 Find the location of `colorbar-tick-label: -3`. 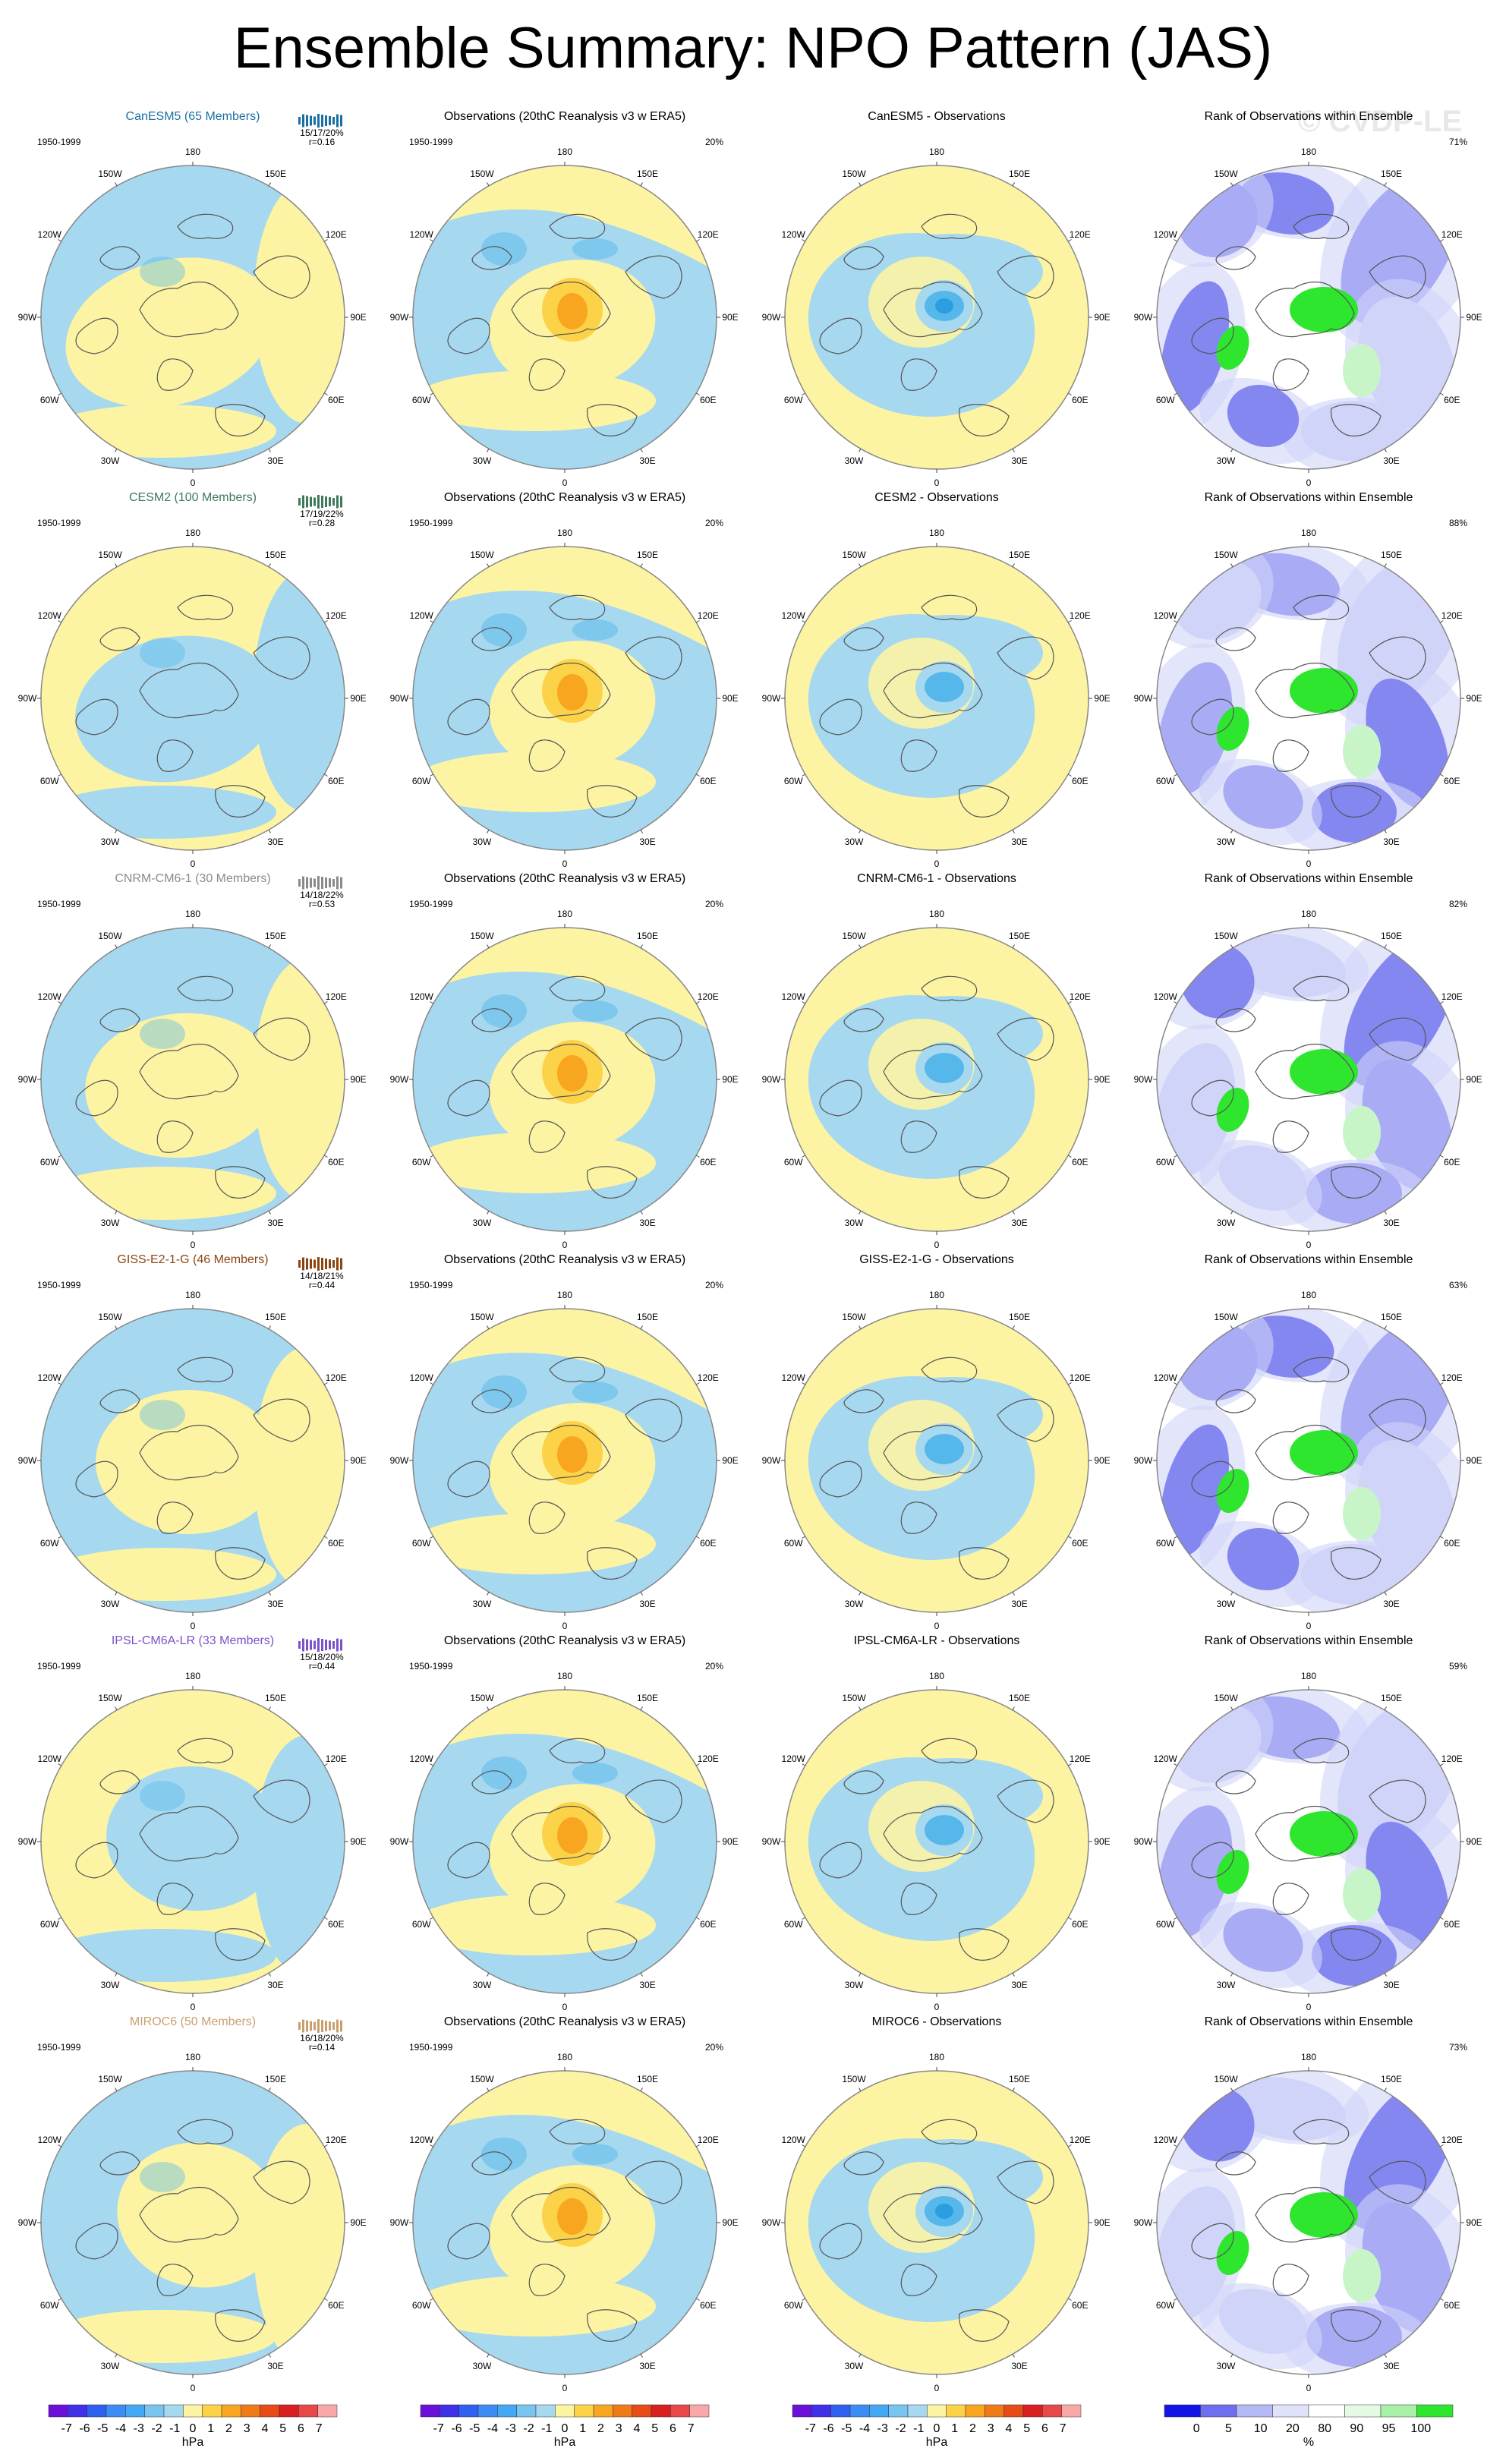

colorbar-tick-label: -3 is located at coordinates (882, 2428).